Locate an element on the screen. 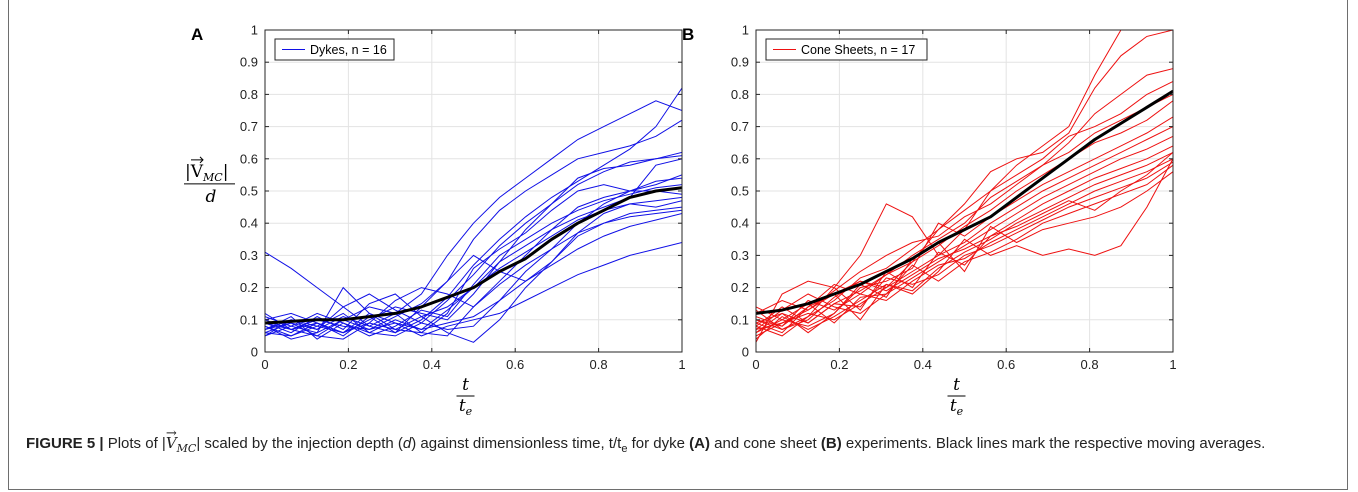  panel-a-xlabel: t te is located at coordinates (465, 396).